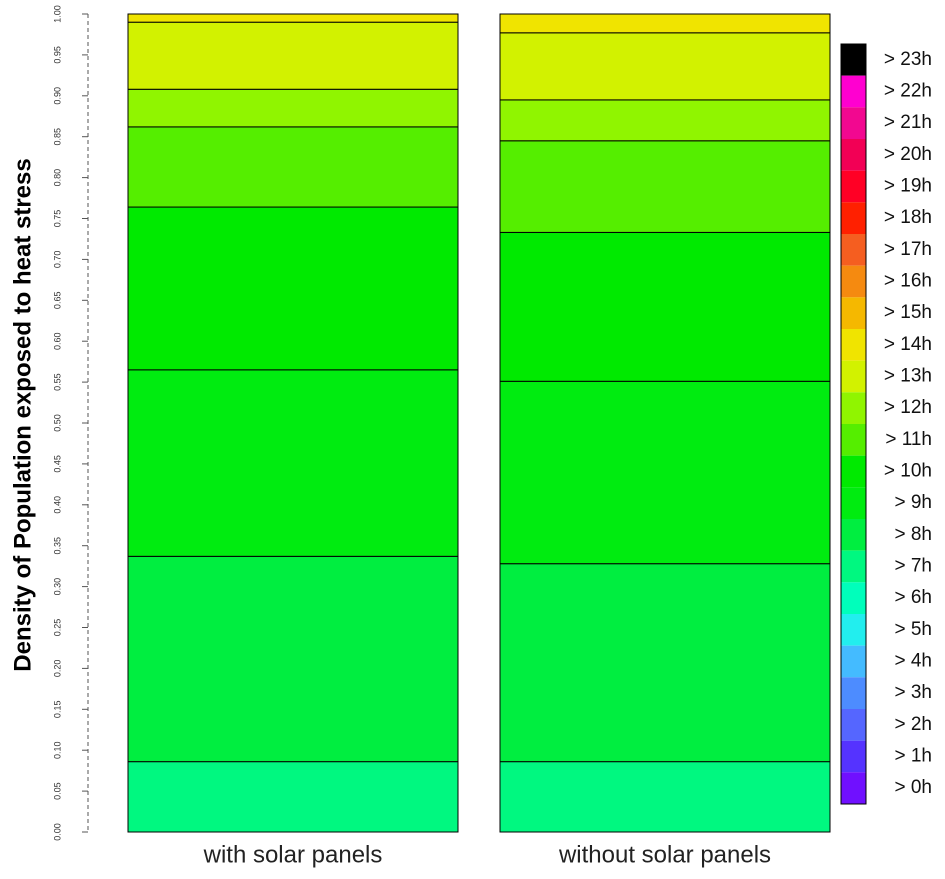  I want to click on y-tick-label: 0.10, so click(57, 750).